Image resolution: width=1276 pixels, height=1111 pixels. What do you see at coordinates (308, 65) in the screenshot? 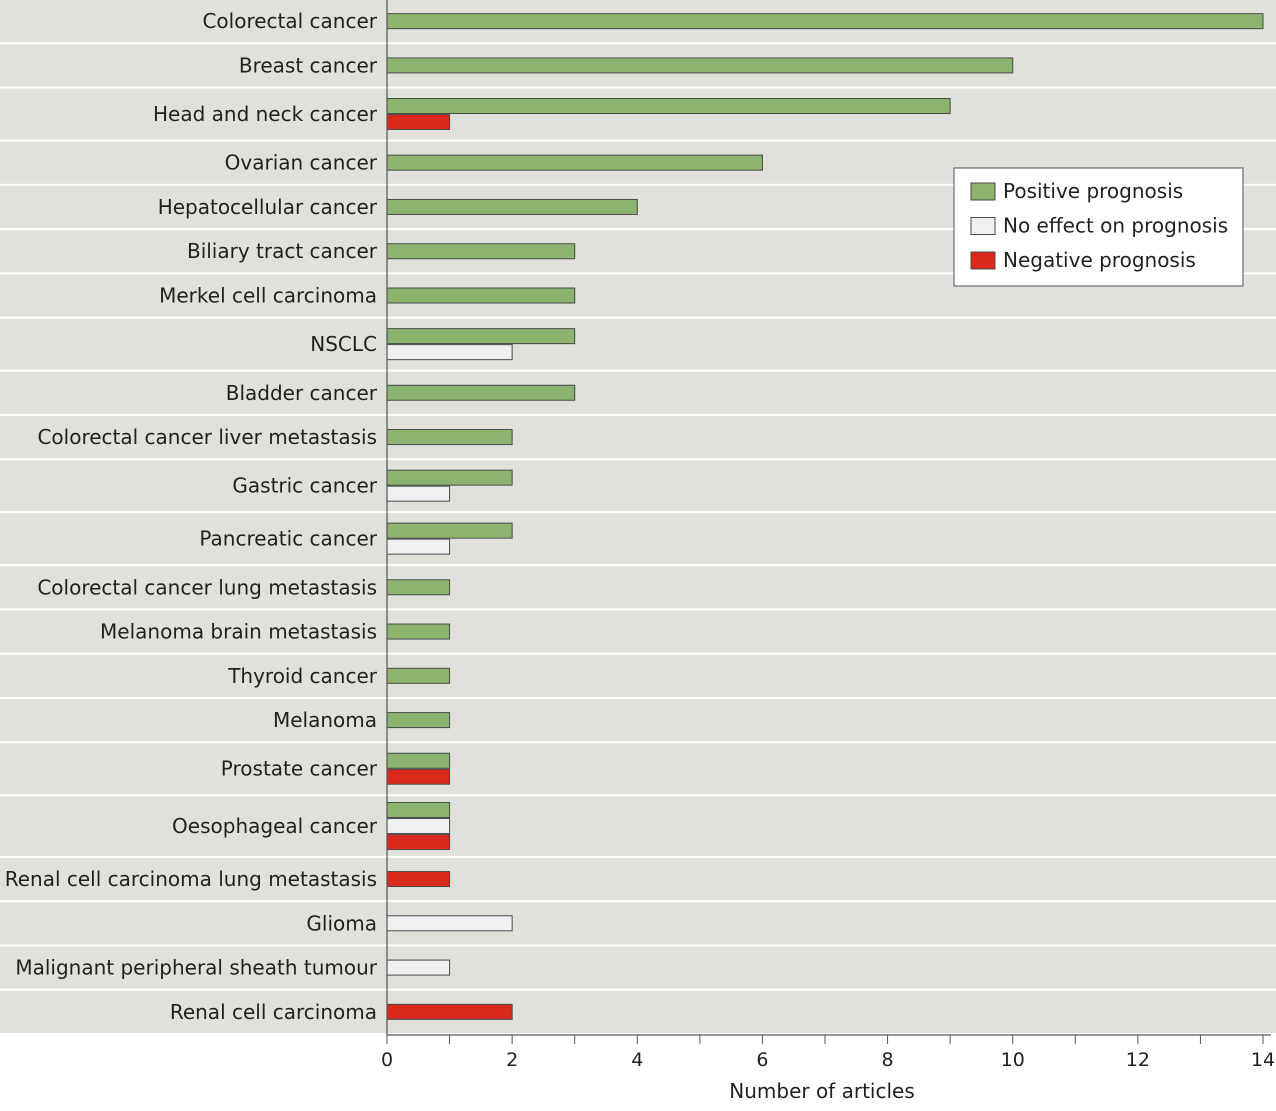
I see `category-label: Breast cancer` at bounding box center [308, 65].